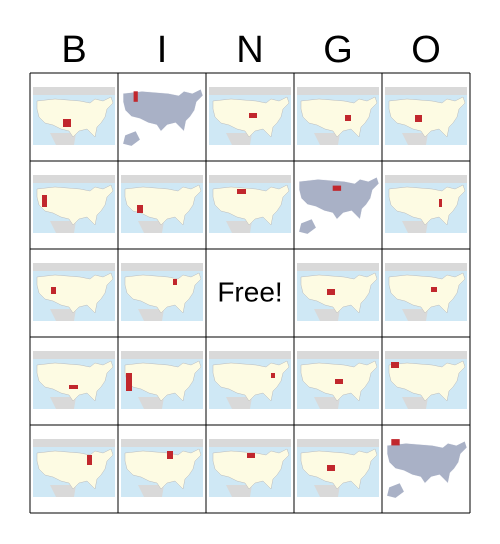  I want to click on header-letter: N, so click(249, 50).